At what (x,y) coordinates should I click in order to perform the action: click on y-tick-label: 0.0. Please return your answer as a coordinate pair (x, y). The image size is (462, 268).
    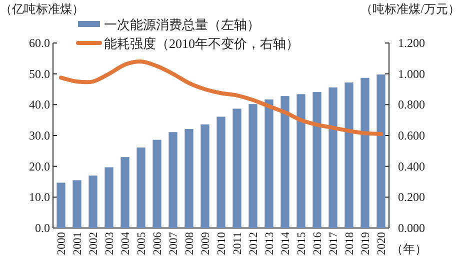
    Looking at the image, I should click on (42, 228).